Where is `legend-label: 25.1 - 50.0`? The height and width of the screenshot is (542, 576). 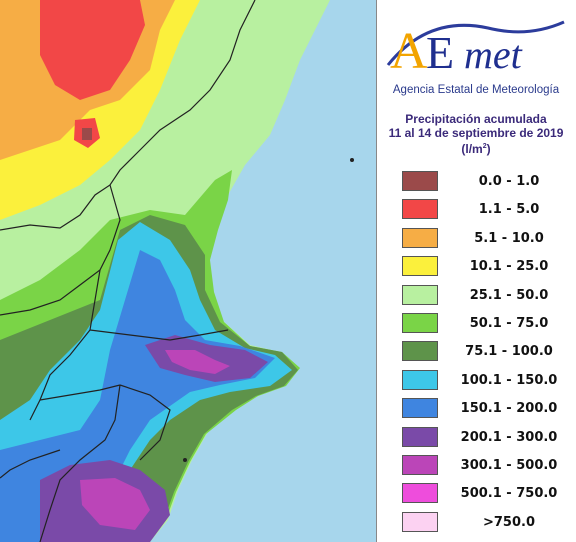 legend-label: 25.1 - 50.0 is located at coordinates (509, 295).